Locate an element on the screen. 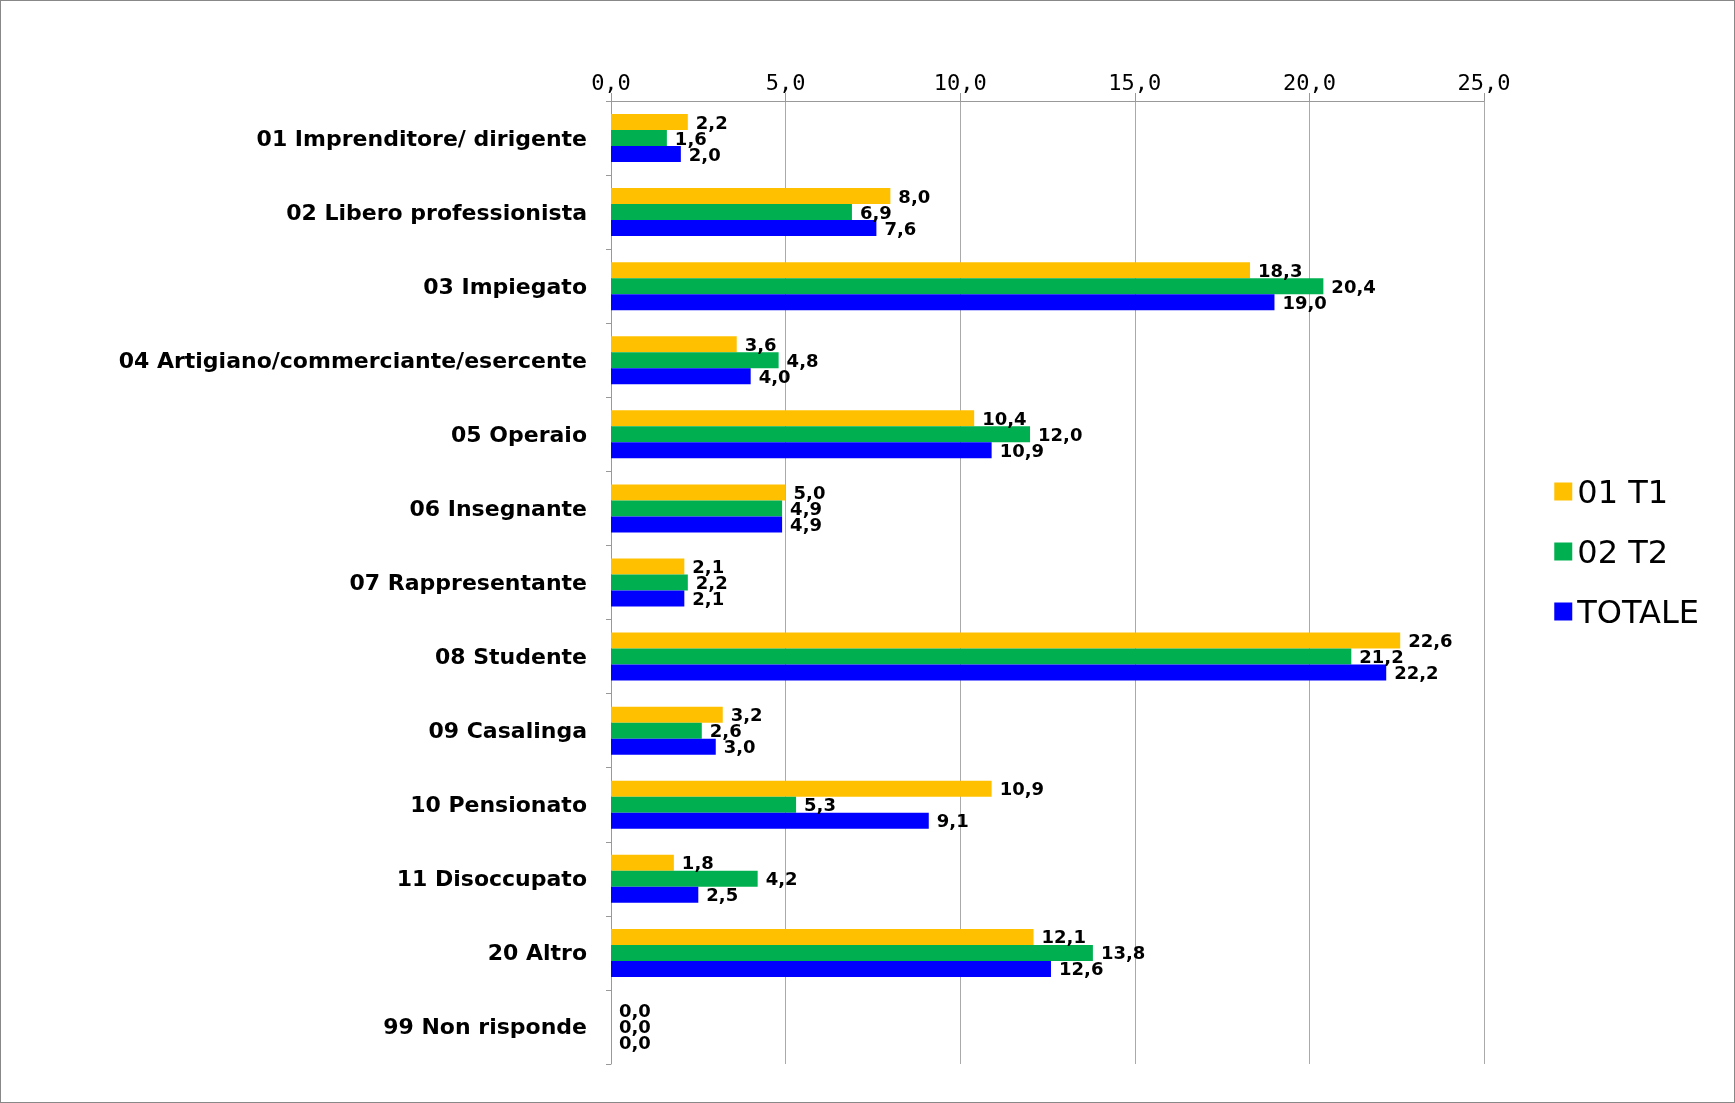 This screenshot has width=1735, height=1103. x-tick-label: 0,0 is located at coordinates (611, 82).